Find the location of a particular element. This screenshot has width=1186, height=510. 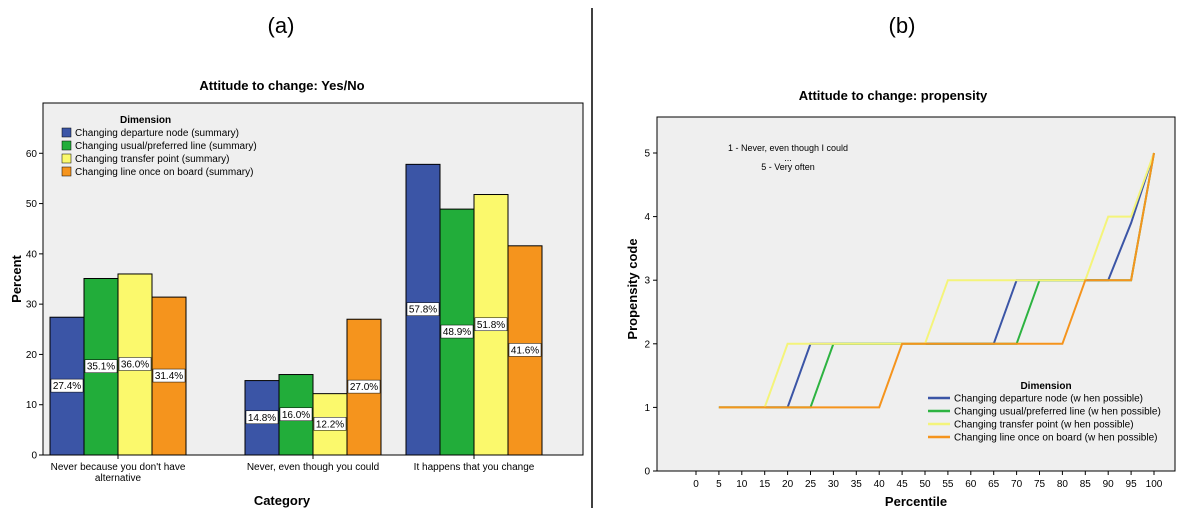

chart-b-xtick-label: 0 is located at coordinates (696, 484).